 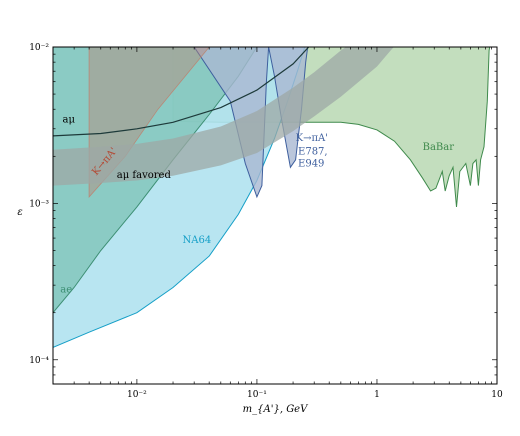 What do you see at coordinates (497, 395) in the screenshot?
I see `x-tick-label: 10` at bounding box center [497, 395].